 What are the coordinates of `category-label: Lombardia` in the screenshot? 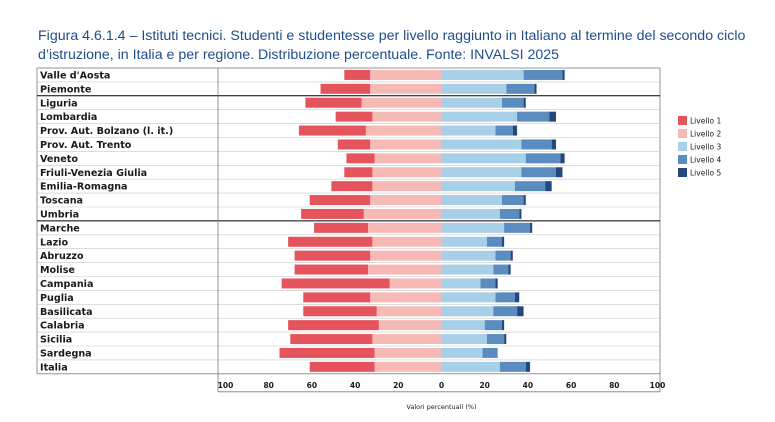 It's located at (68, 117).